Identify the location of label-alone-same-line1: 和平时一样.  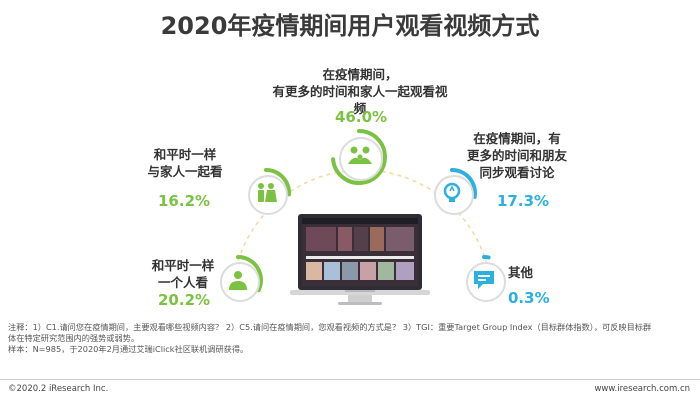
(183, 265).